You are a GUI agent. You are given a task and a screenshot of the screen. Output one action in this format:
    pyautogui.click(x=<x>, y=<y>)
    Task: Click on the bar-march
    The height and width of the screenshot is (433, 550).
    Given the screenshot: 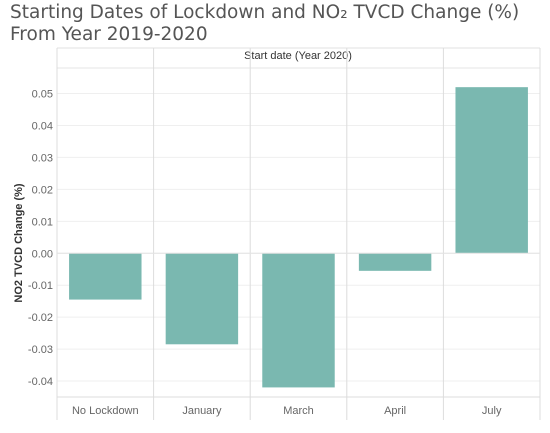 What is the action you would take?
    pyautogui.click(x=298, y=320)
    